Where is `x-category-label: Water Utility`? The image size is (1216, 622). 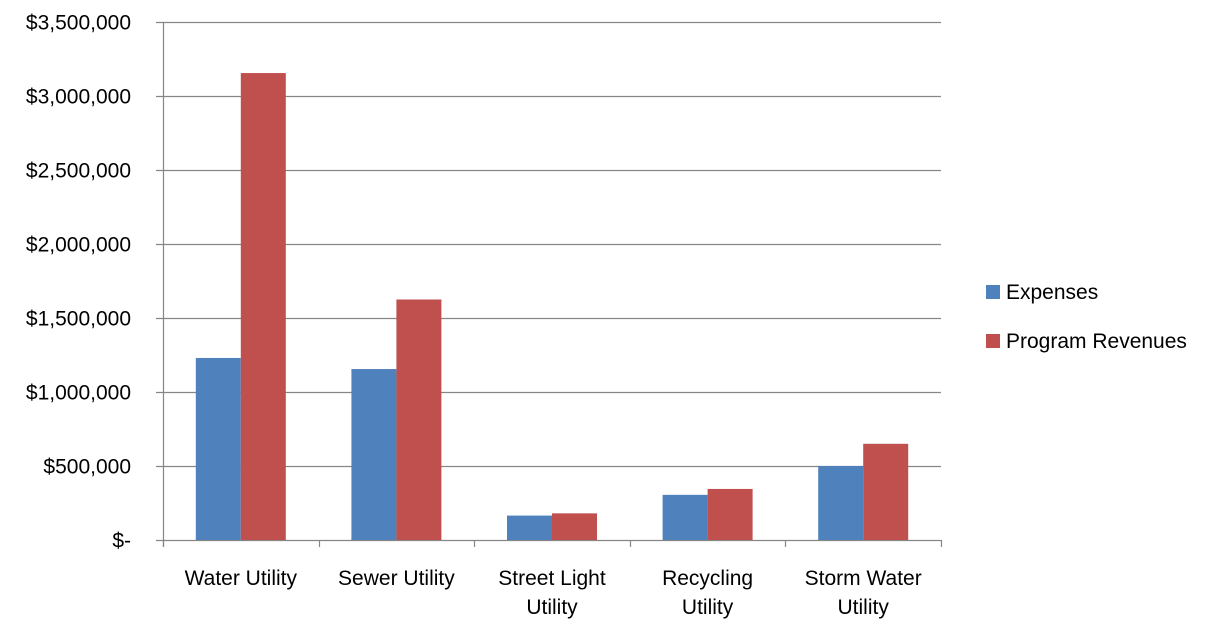
x-category-label: Water Utility is located at coordinates (241, 578).